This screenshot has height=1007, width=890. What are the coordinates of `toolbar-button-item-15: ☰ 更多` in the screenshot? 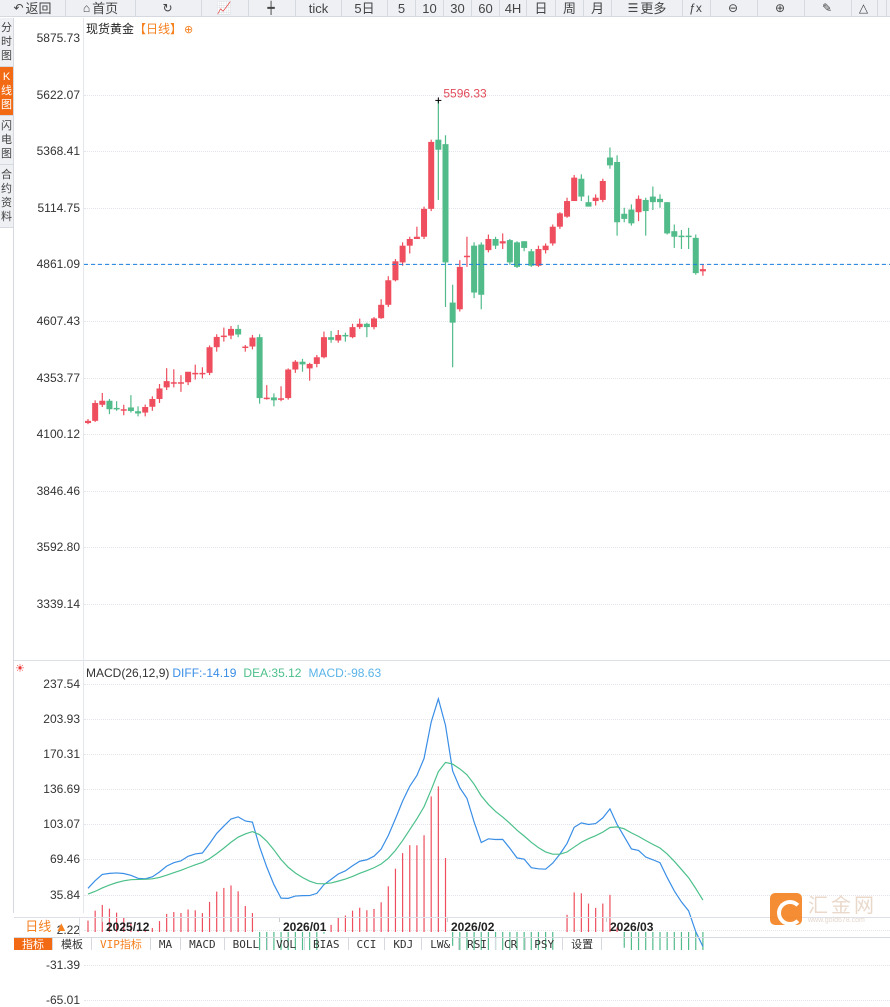 It's located at (647, 8).